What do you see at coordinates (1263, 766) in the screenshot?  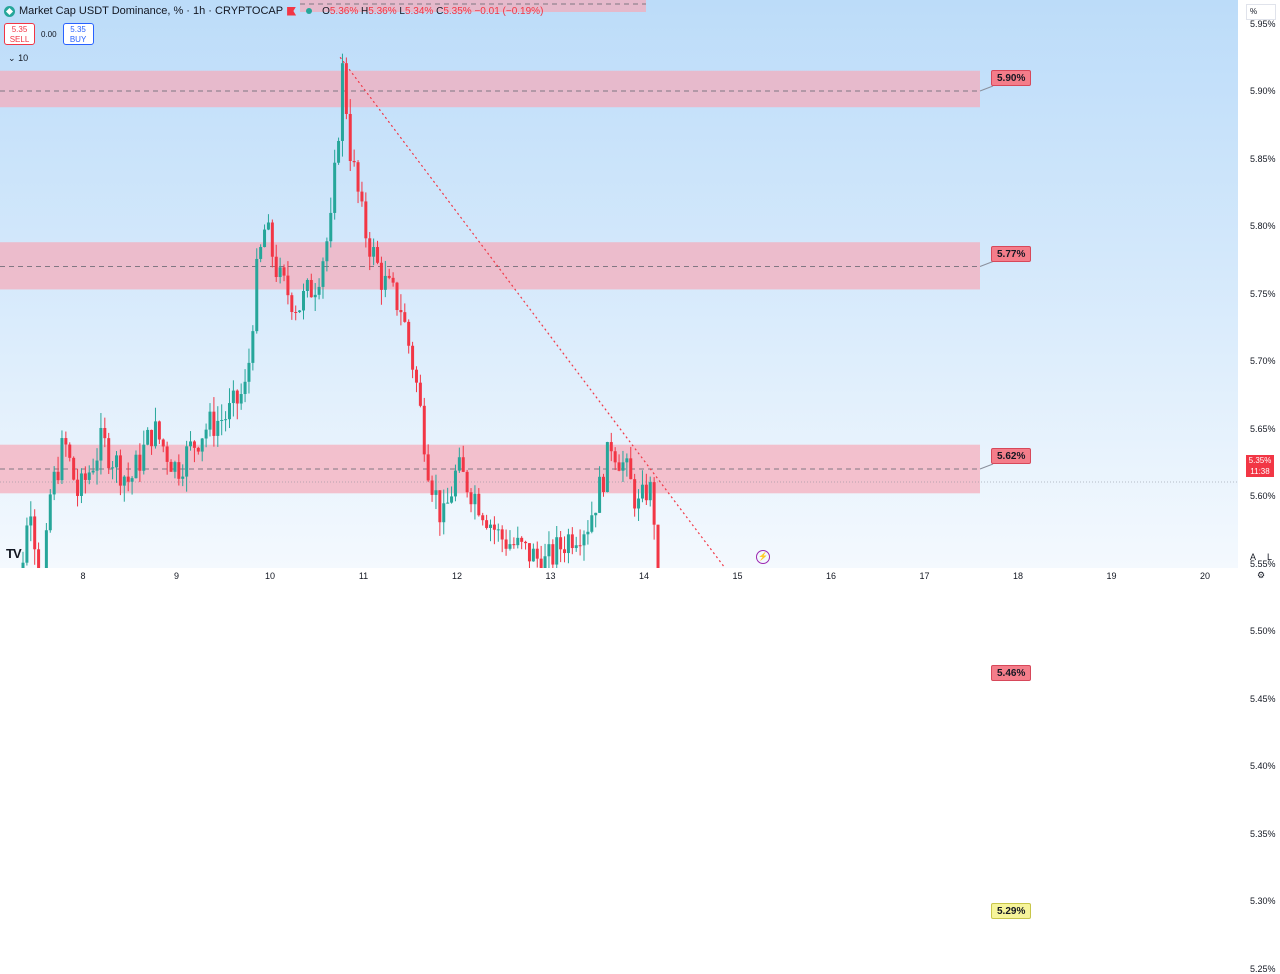 I see `y-tick-label: 5.40%` at bounding box center [1263, 766].